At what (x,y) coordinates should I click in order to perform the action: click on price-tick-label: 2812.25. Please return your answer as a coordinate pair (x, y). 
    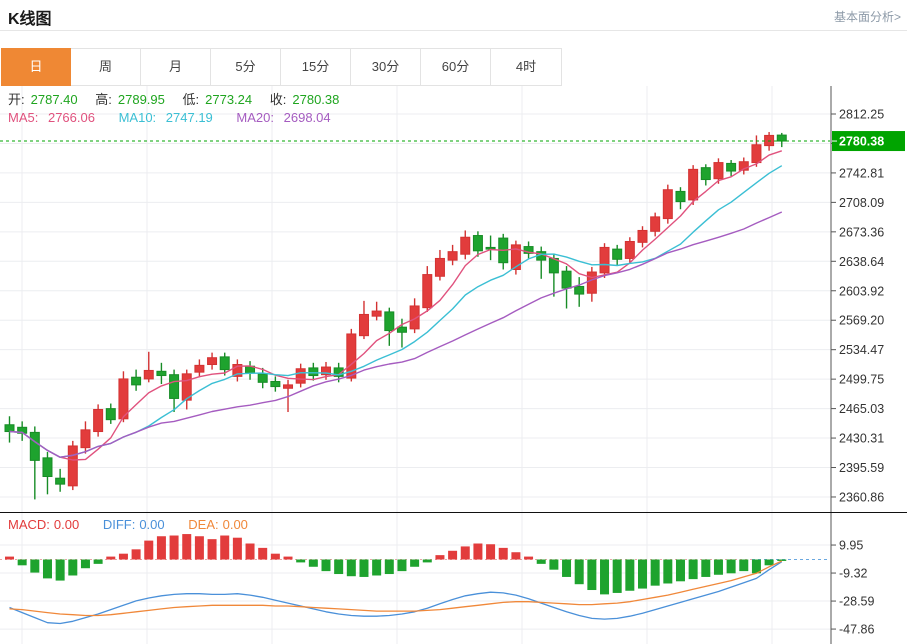
    Looking at the image, I should click on (861, 115).